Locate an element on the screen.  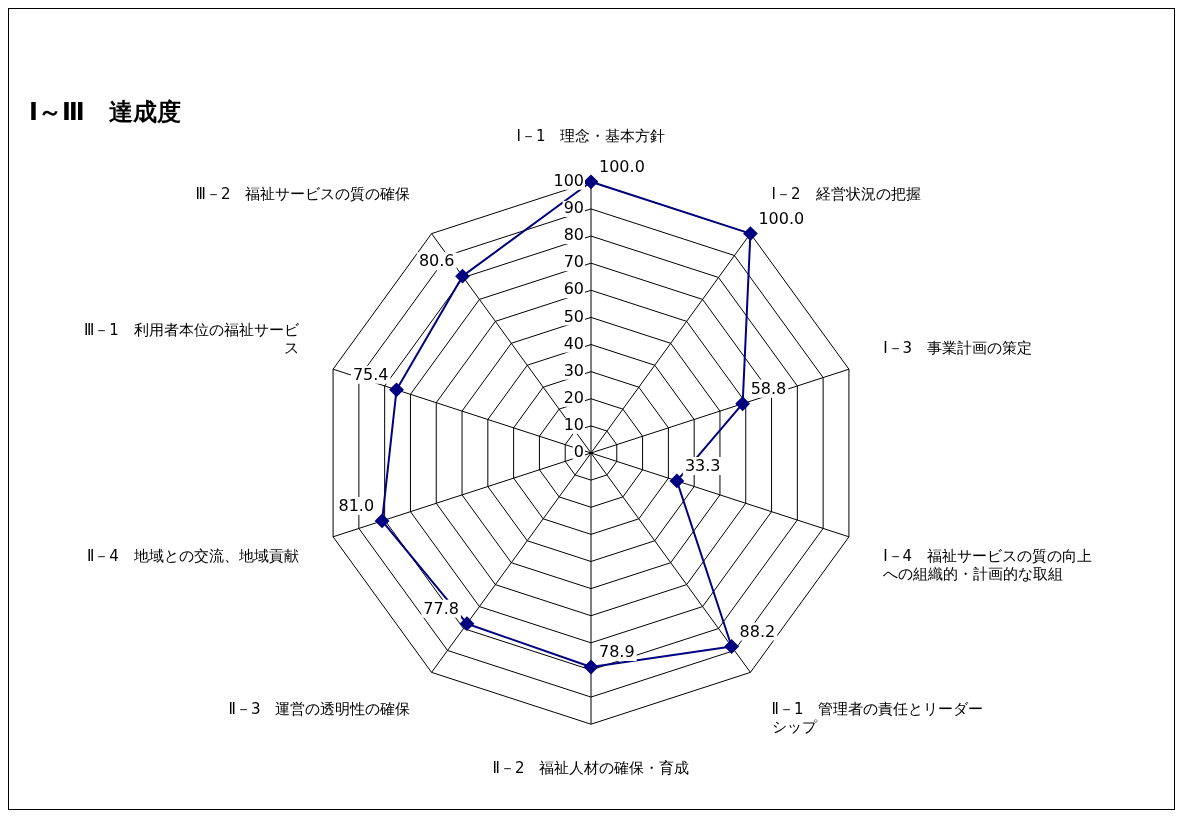
y-tick-label: 50 is located at coordinates (573, 316).